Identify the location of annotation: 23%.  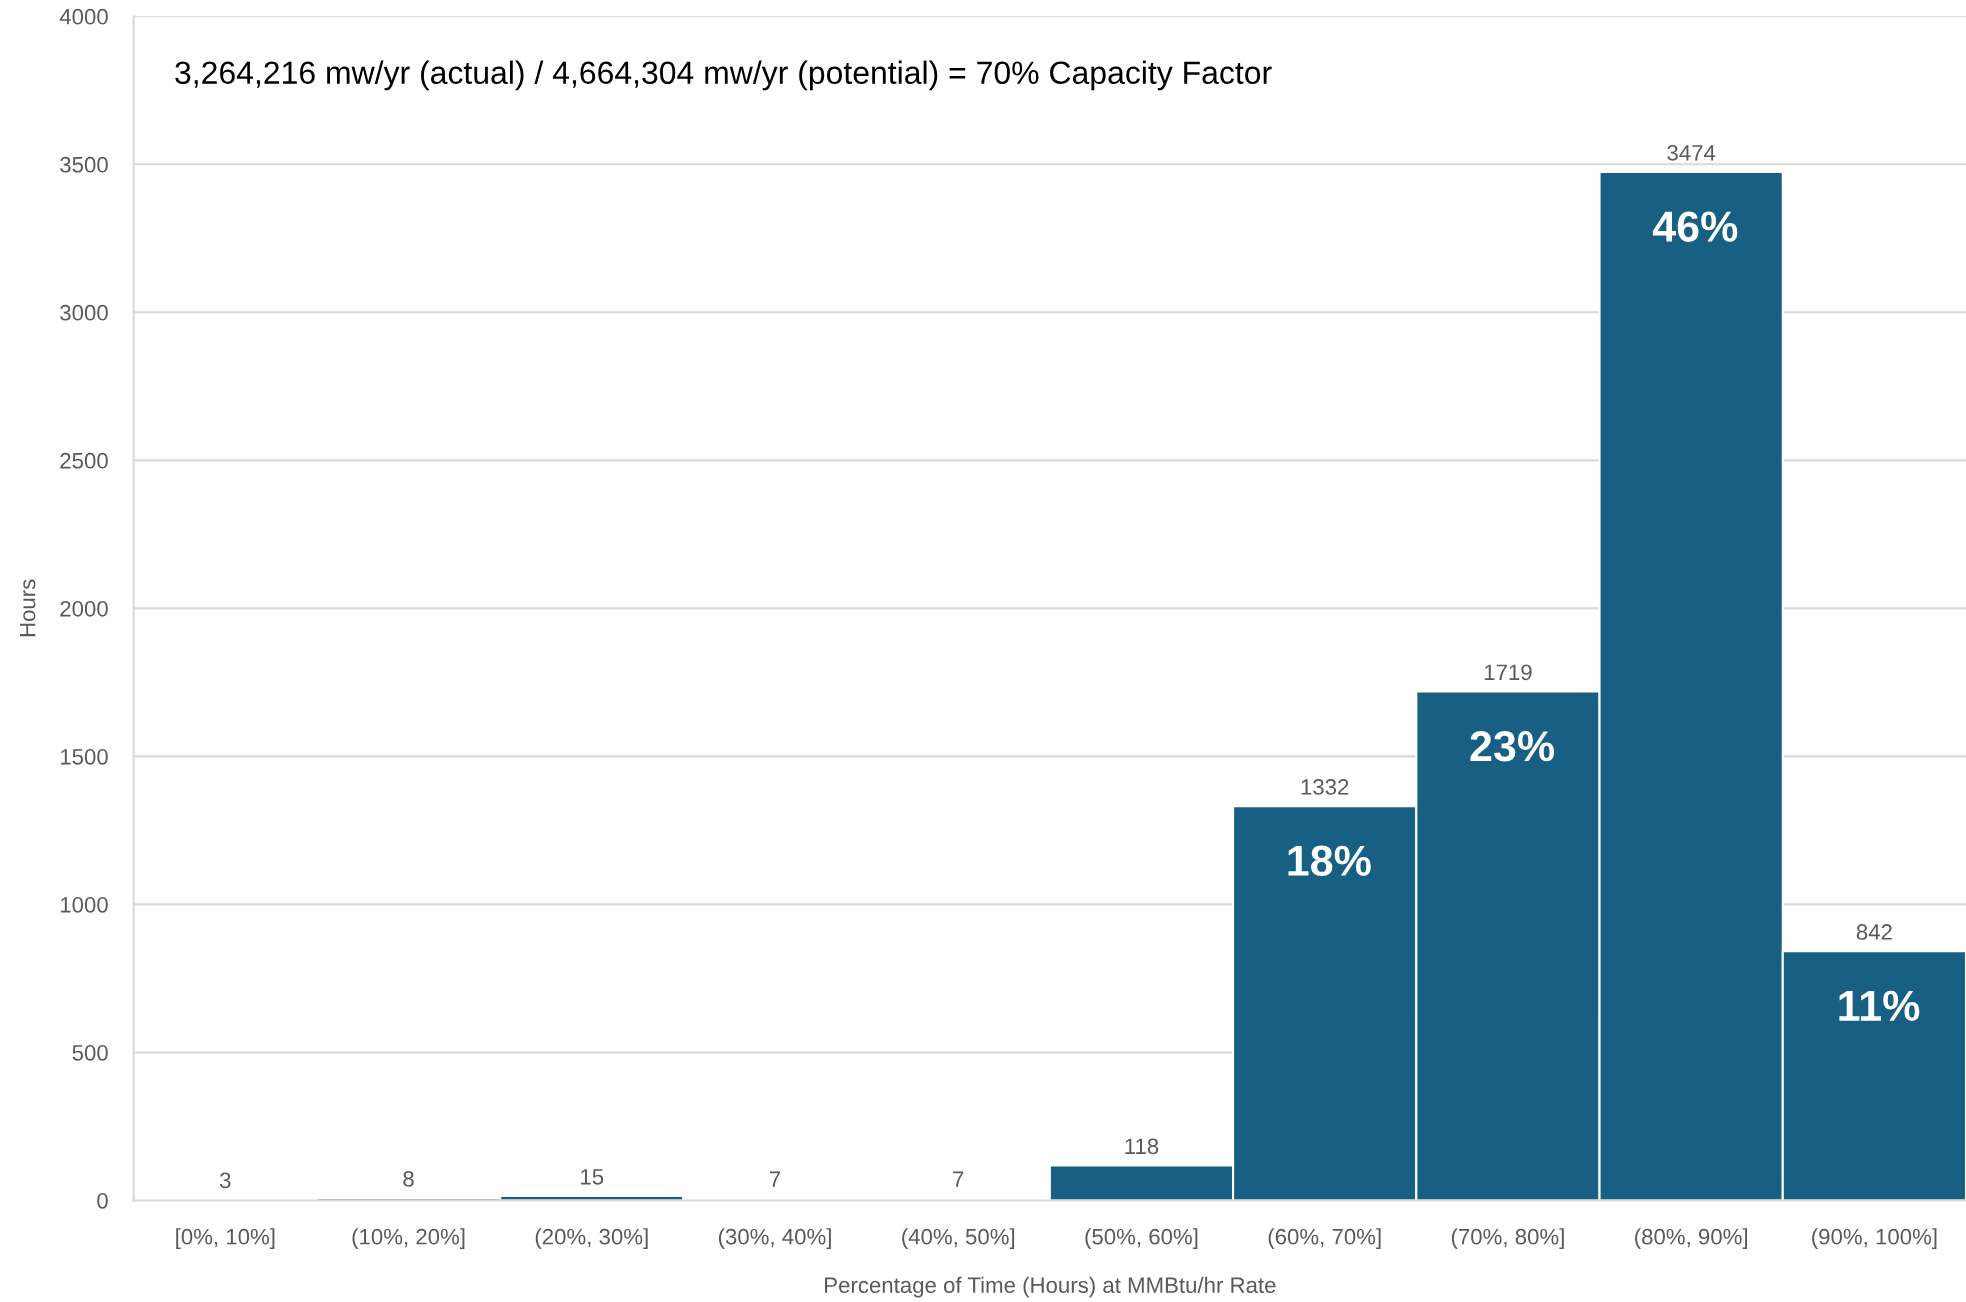
(1512, 746).